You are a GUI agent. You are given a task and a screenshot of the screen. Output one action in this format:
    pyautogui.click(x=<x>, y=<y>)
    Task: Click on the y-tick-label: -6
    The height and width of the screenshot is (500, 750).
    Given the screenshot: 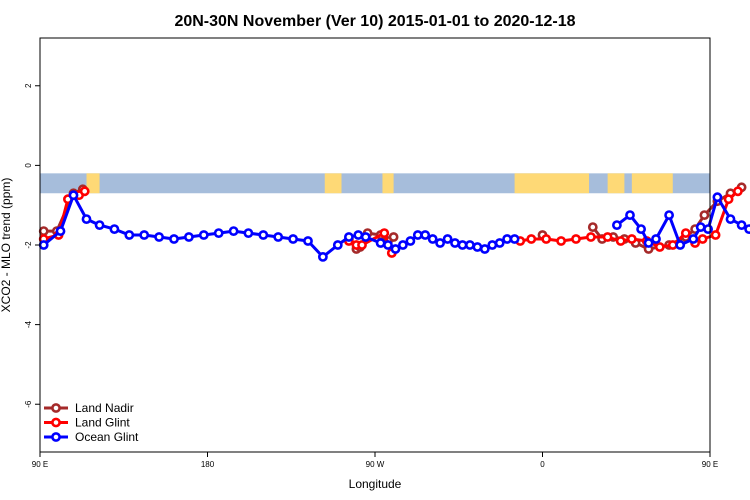 What is the action you would take?
    pyautogui.click(x=28, y=404)
    